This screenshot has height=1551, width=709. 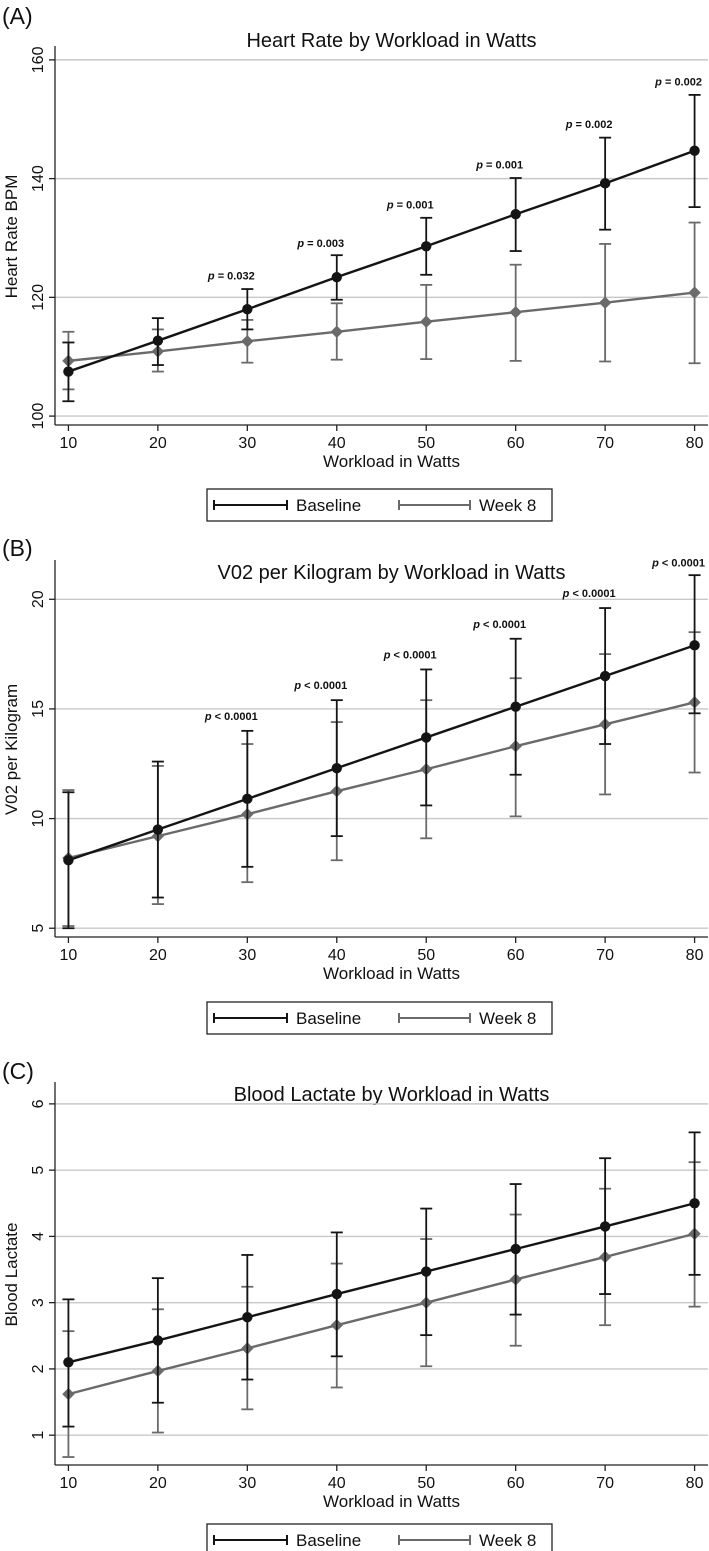 What do you see at coordinates (410, 205) in the screenshot?
I see `p-value-annotation: p = 0.001` at bounding box center [410, 205].